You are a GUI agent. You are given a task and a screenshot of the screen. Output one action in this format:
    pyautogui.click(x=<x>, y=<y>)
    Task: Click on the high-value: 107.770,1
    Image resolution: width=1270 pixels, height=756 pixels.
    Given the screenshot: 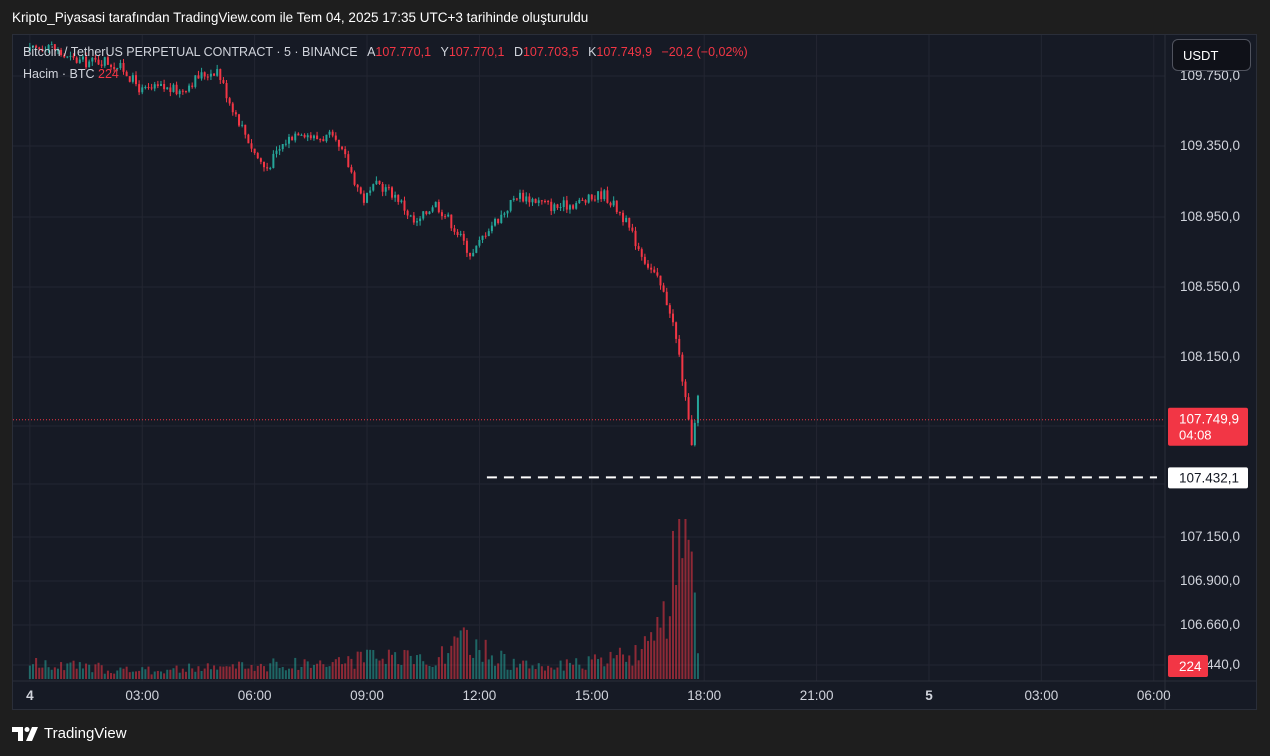 What is the action you would take?
    pyautogui.click(x=476, y=52)
    